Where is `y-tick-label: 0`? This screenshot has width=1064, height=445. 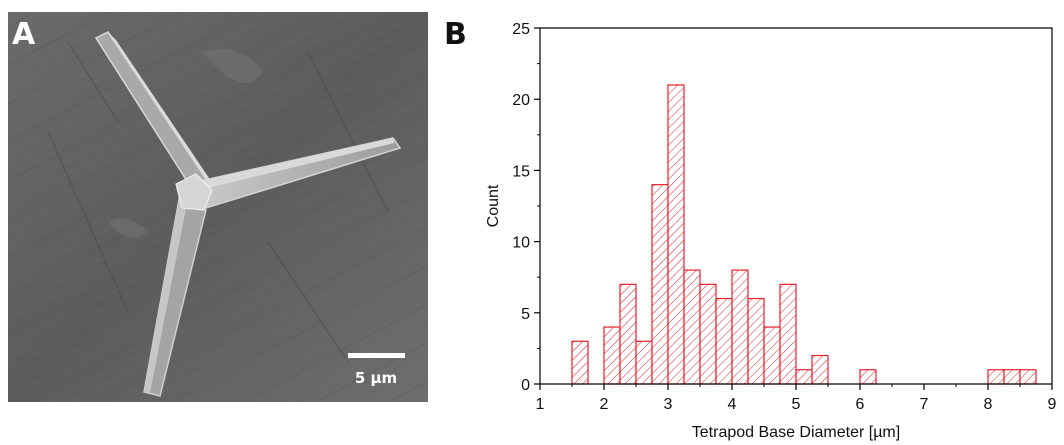 y-tick-label: 0 is located at coordinates (525, 385).